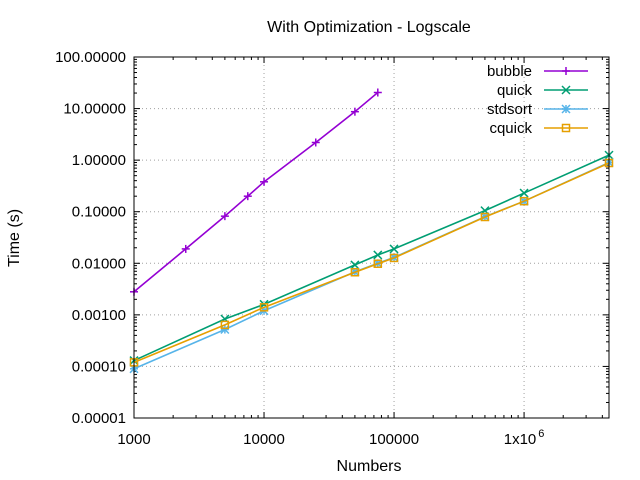 Image resolution: width=640 pixels, height=480 pixels. Describe the element at coordinates (264, 439) in the screenshot. I see `x-tick-label: 10000` at that location.